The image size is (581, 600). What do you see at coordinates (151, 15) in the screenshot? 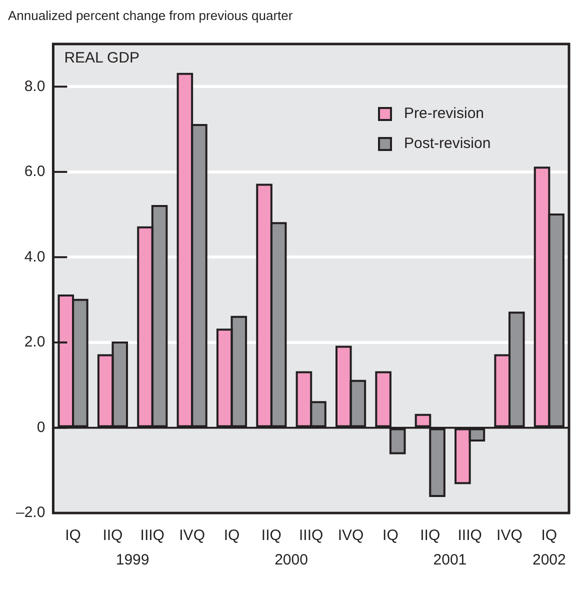
I see `y-axis-title: Annualized percent change from previous quarter` at bounding box center [151, 15].